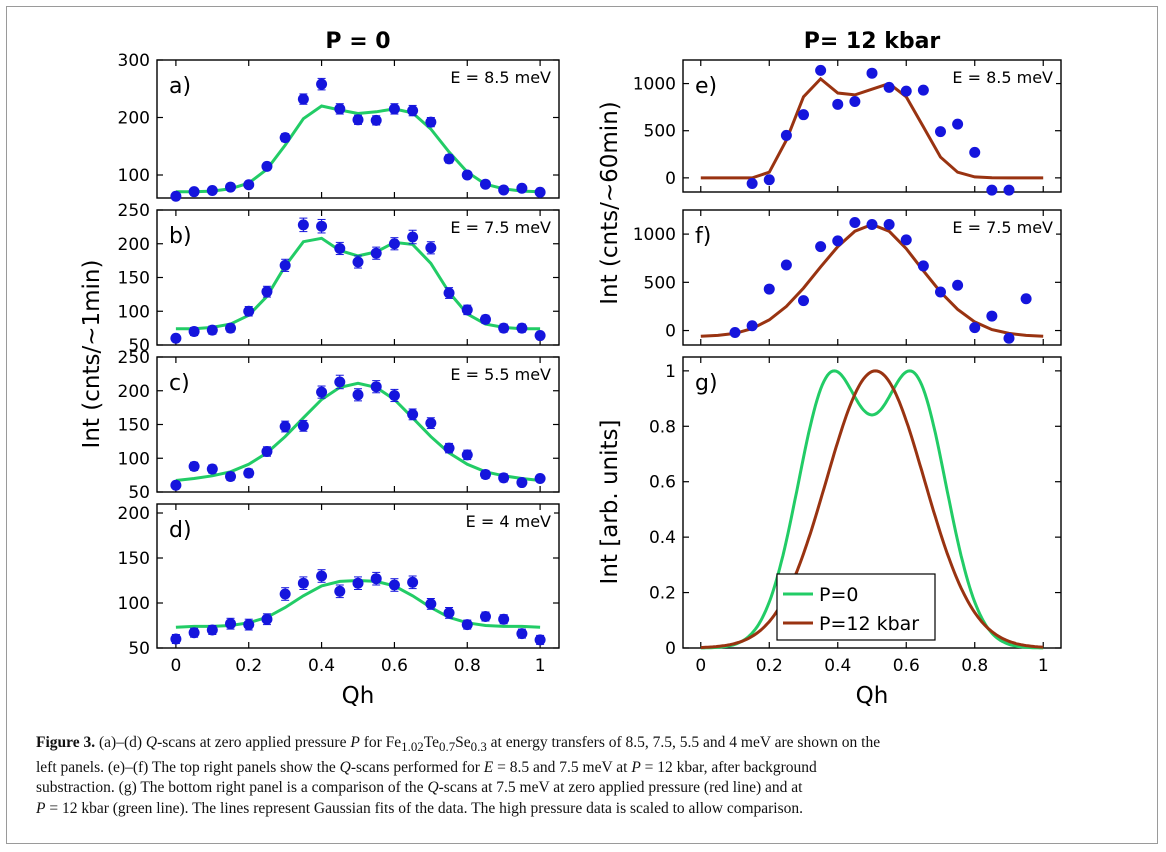 Image resolution: width=1166 pixels, height=852 pixels. I want to click on panel-f-ytick-label: 500, so click(660, 283).